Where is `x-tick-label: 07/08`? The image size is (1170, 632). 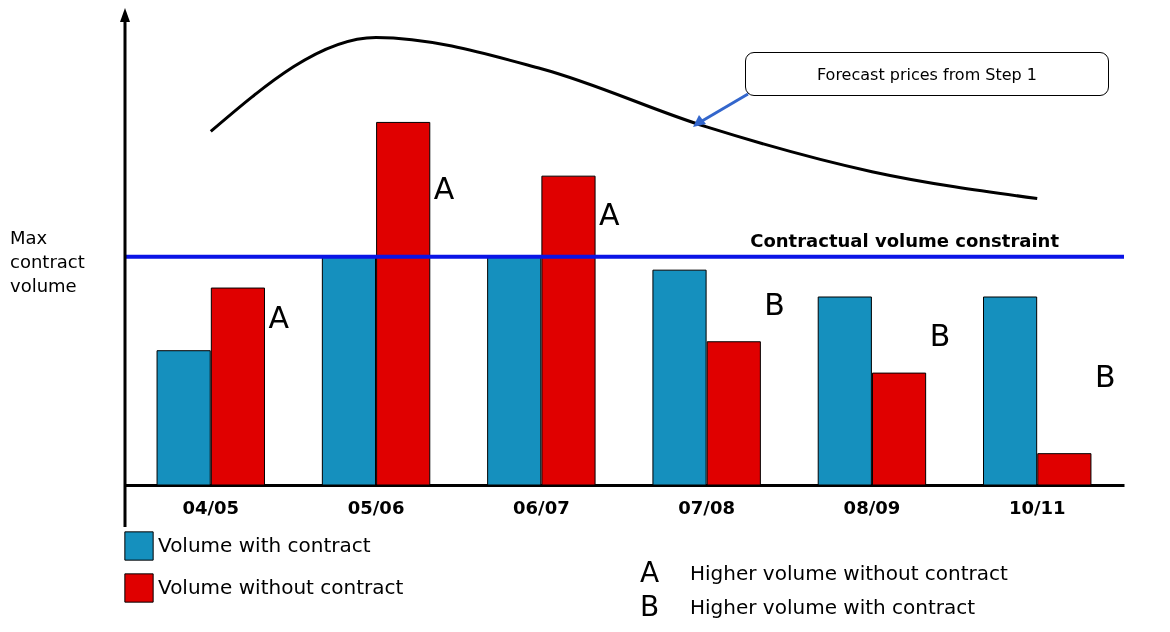 x-tick-label: 07/08 is located at coordinates (706, 507).